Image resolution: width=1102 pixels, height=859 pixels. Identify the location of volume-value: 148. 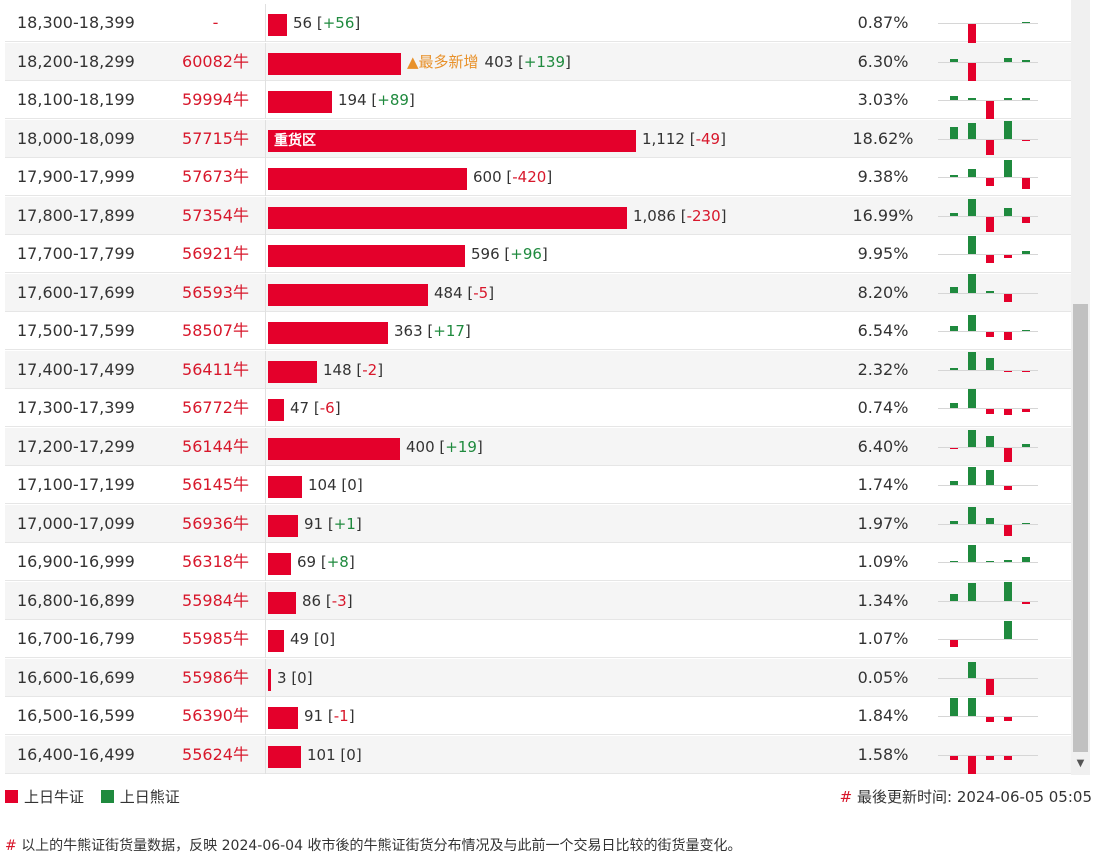
(337, 369).